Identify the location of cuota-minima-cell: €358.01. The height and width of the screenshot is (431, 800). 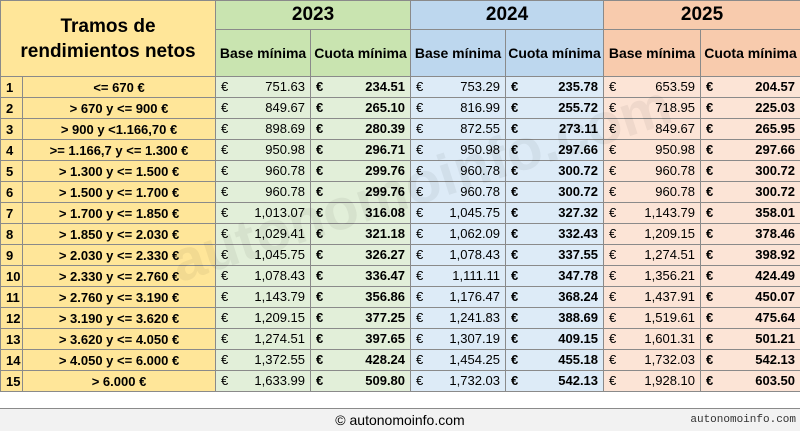
(750, 213).